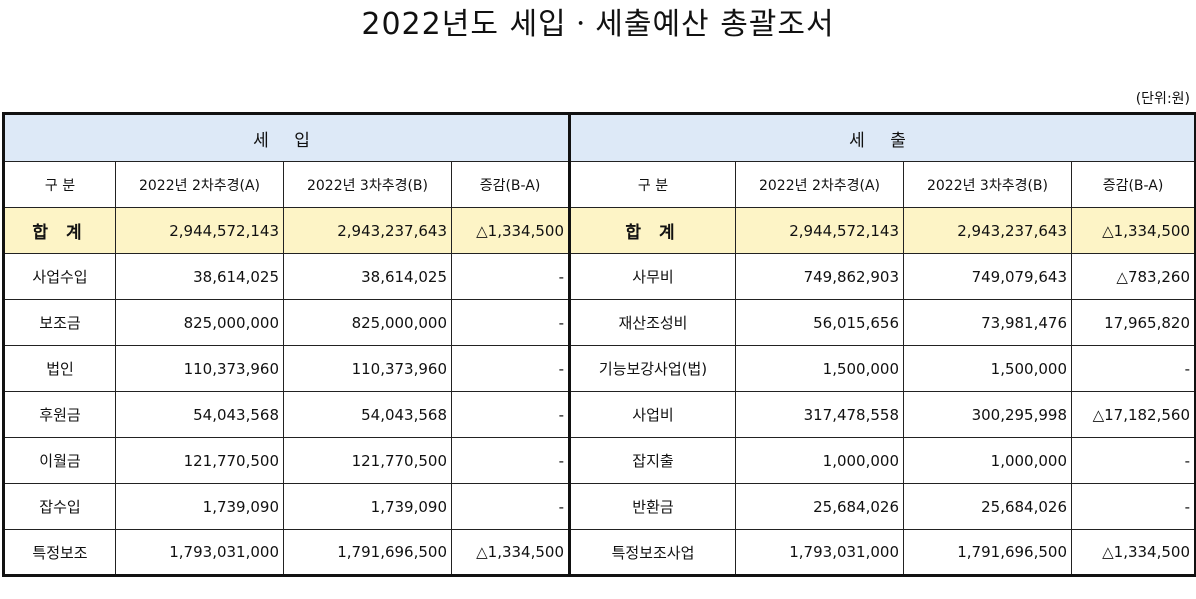  I want to click on unit-label: (단위:원), so click(1162, 99).